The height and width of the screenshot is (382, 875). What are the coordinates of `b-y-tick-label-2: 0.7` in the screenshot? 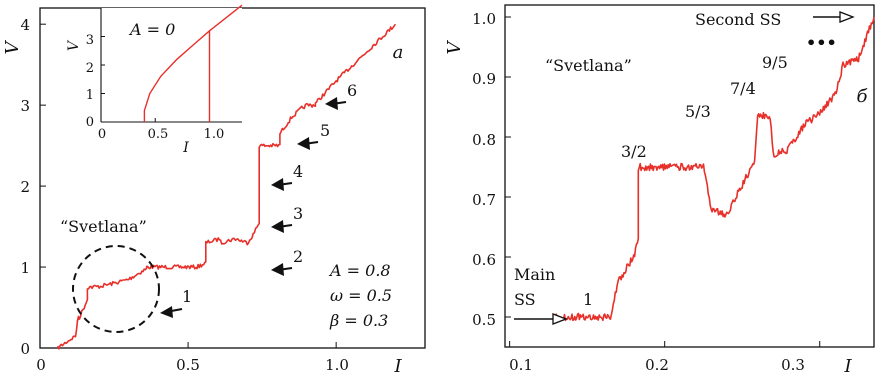 It's located at (484, 200).